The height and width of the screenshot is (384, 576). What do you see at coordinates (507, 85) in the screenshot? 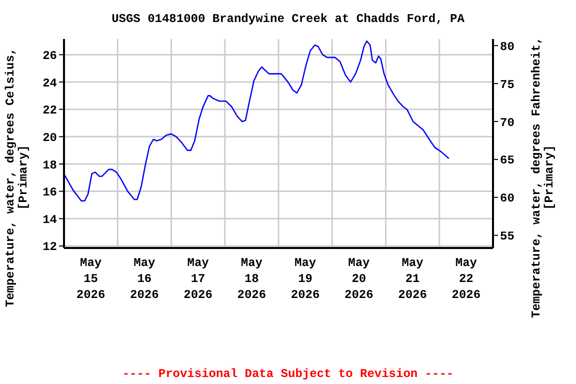
I see `y2-tick-label: 75` at bounding box center [507, 85].